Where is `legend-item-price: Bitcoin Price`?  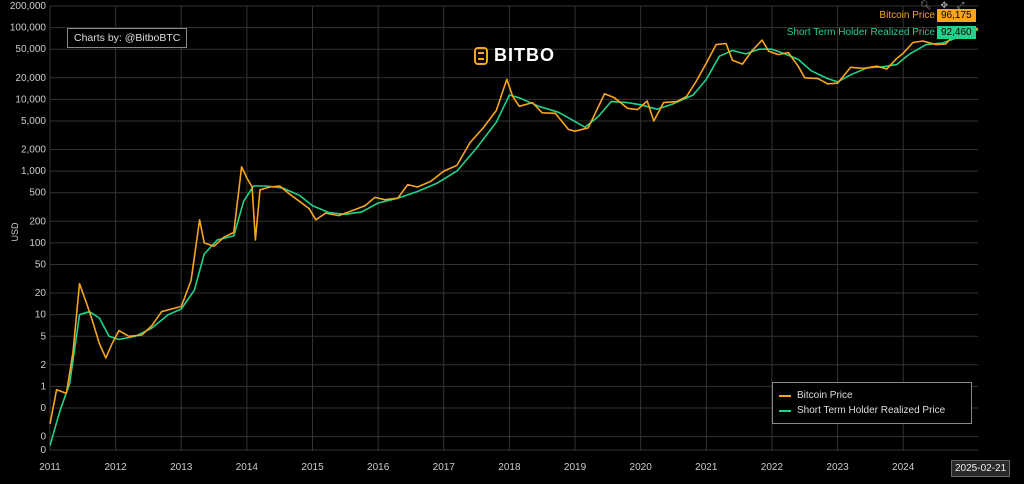
legend-item-price: Bitcoin Price is located at coordinates (872, 395).